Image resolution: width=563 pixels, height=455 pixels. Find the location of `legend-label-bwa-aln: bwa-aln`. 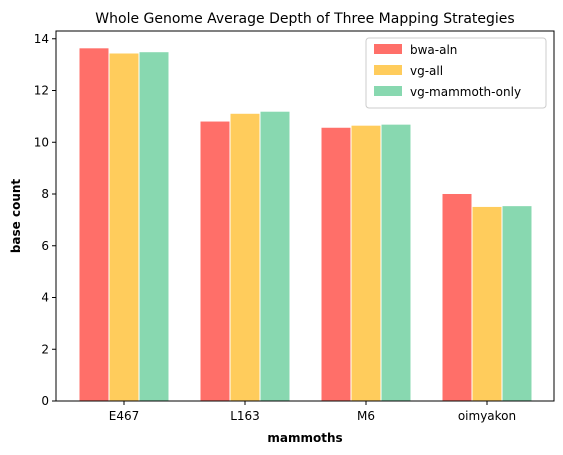

legend-label-bwa-aln: bwa-aln is located at coordinates (433, 50).